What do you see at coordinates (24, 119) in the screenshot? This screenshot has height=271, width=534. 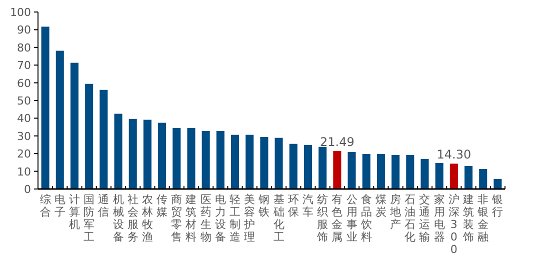 I see `y-tick-label: 40` at bounding box center [24, 119].